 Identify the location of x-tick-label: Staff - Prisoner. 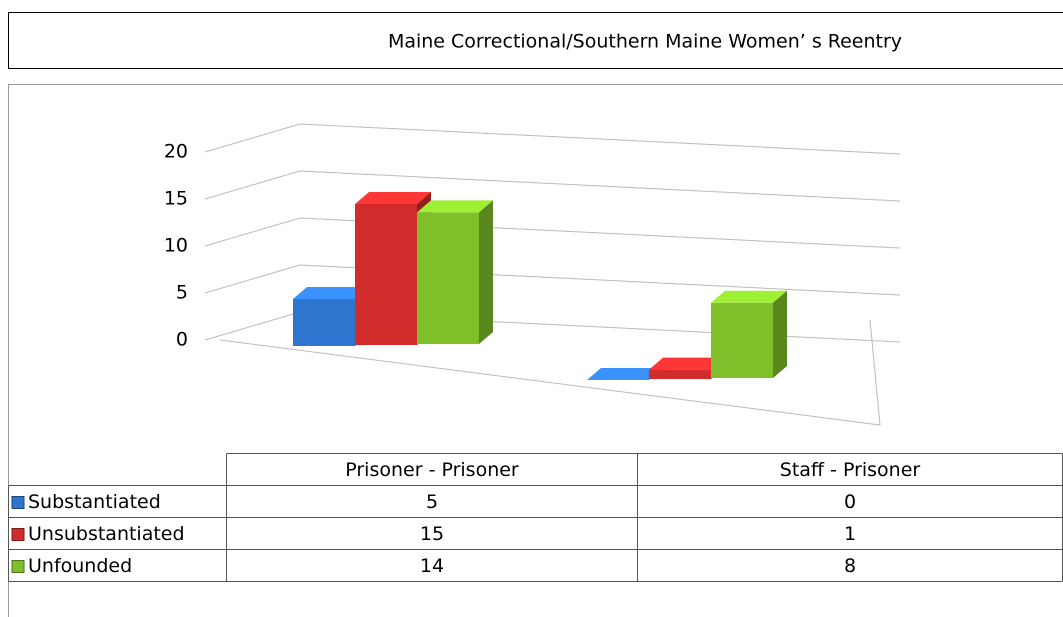
(850, 470).